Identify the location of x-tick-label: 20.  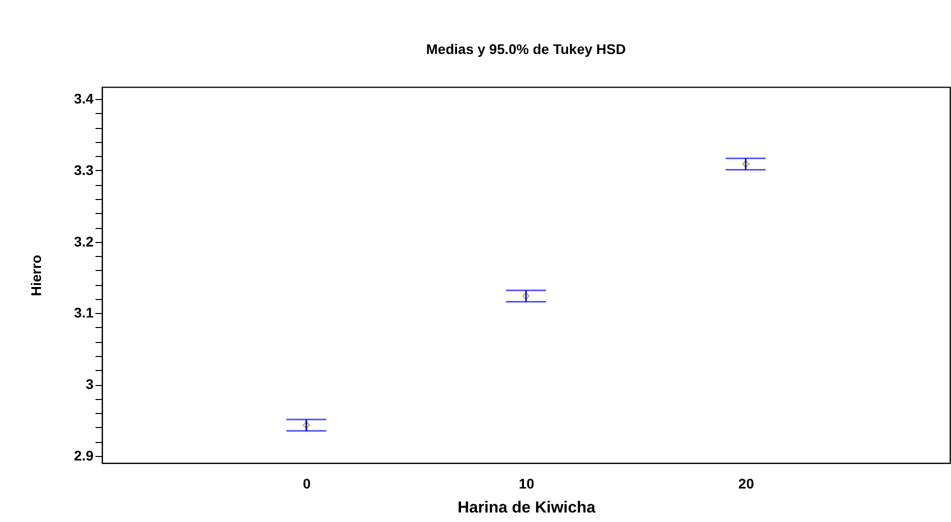
(746, 484).